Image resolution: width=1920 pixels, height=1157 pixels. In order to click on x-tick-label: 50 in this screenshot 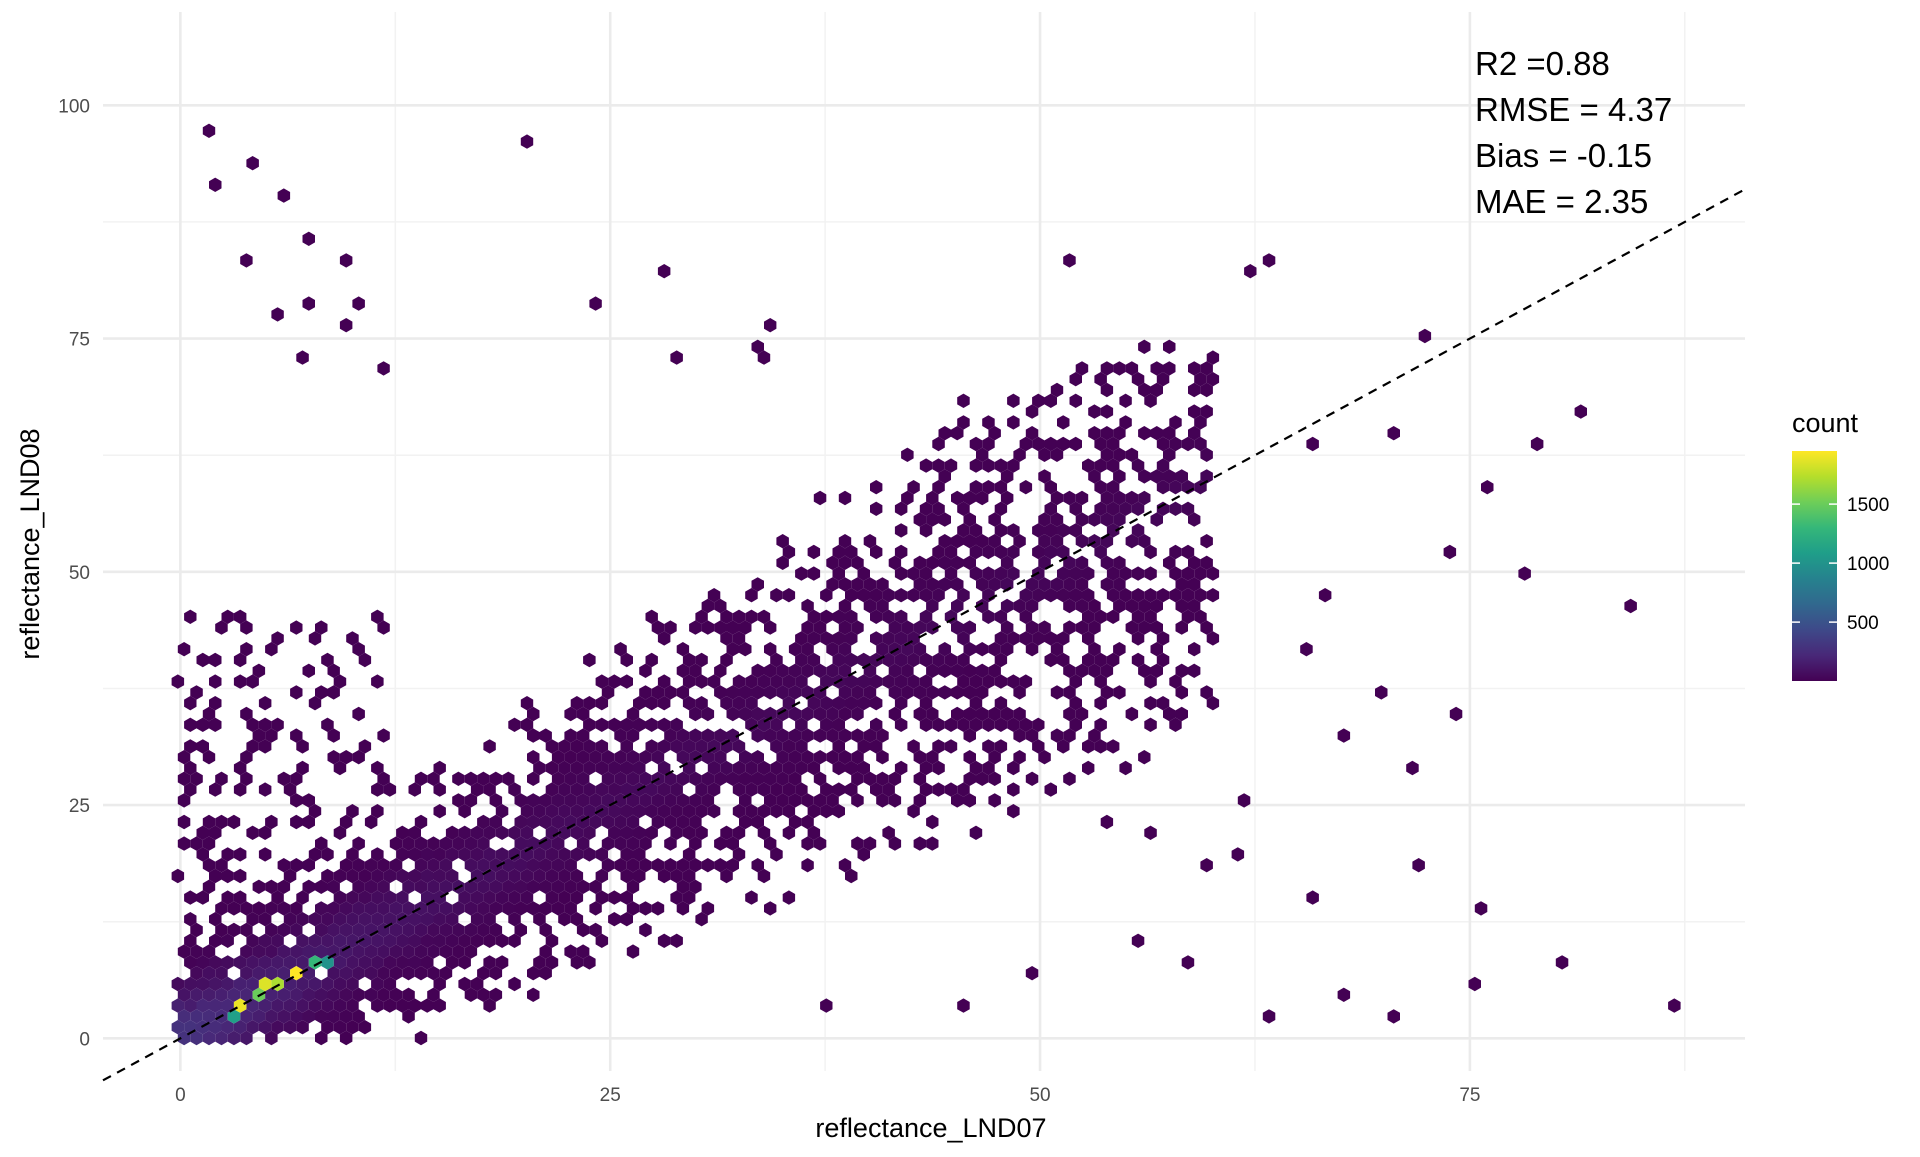, I will do `click(1039, 1095)`.